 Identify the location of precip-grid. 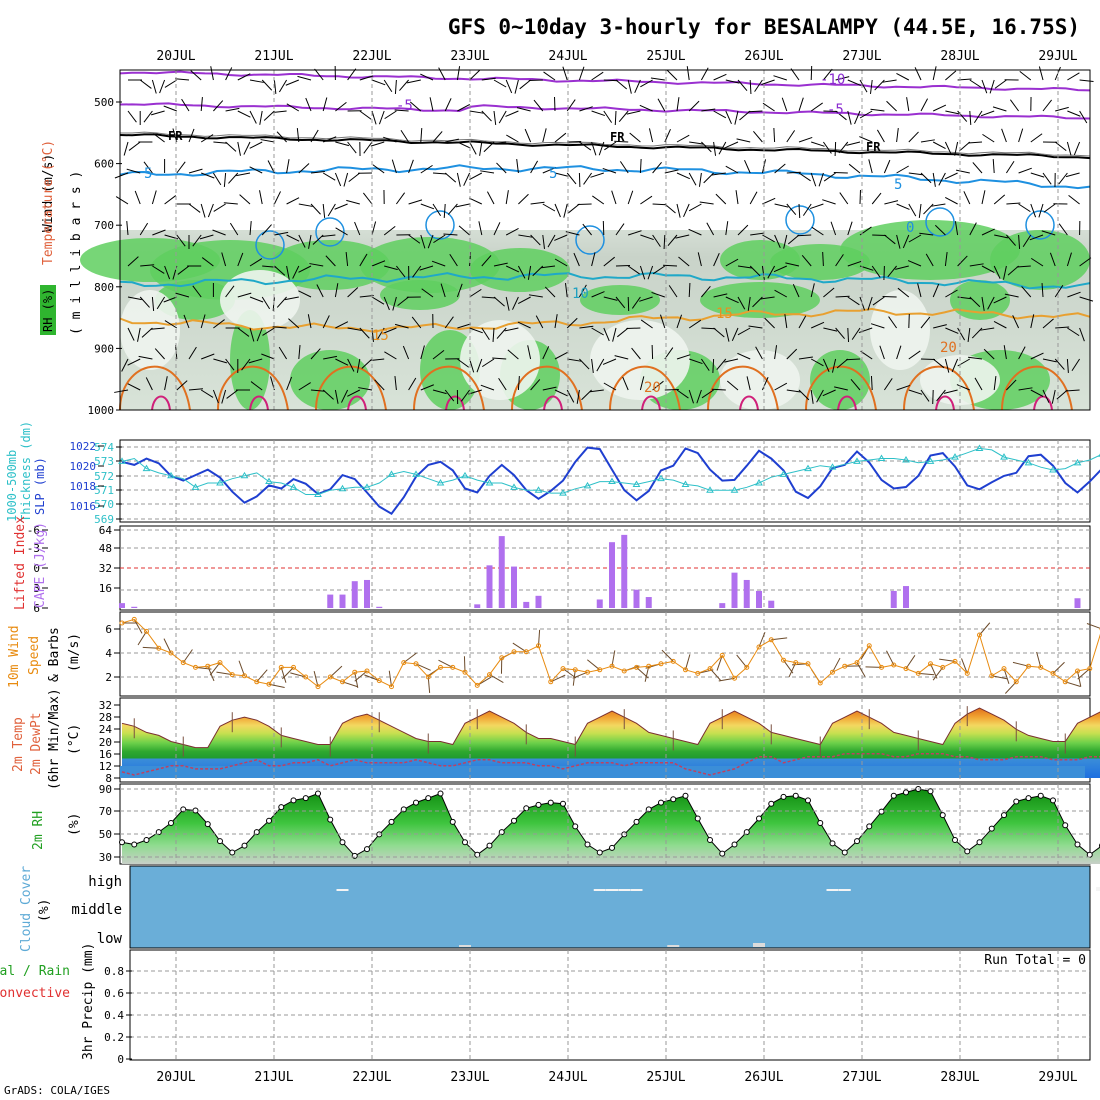
(610, 1005).